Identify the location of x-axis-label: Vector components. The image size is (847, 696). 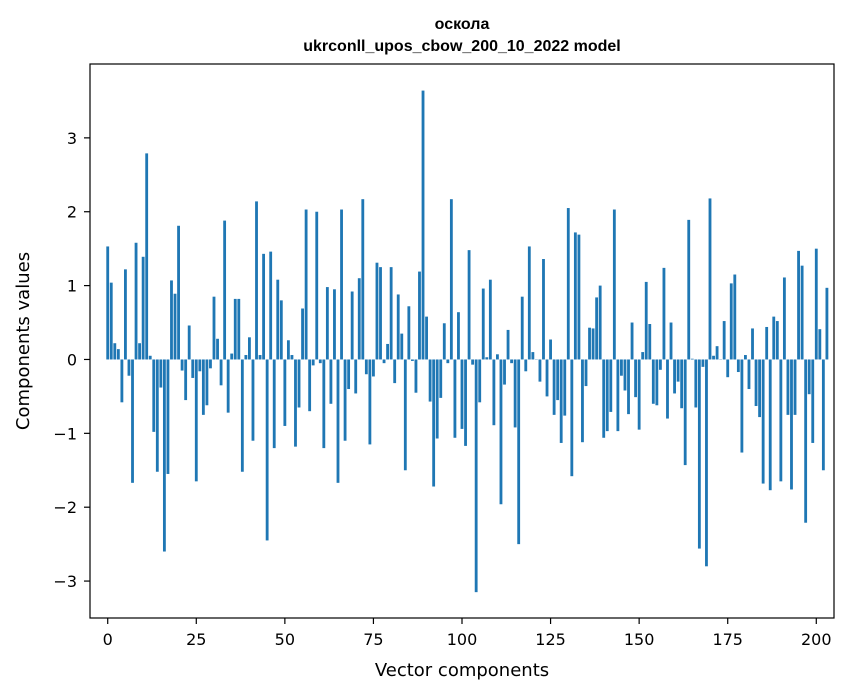
(462, 670).